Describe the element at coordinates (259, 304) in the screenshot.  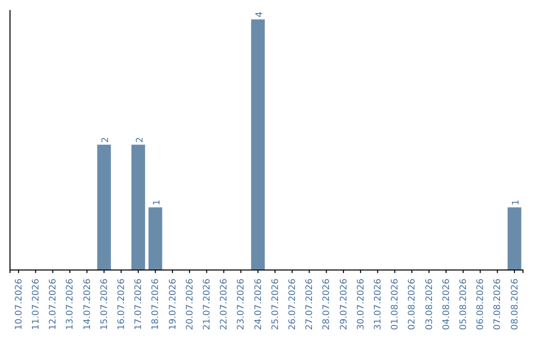
I see `x-tick-label: 24.07.2026` at that location.